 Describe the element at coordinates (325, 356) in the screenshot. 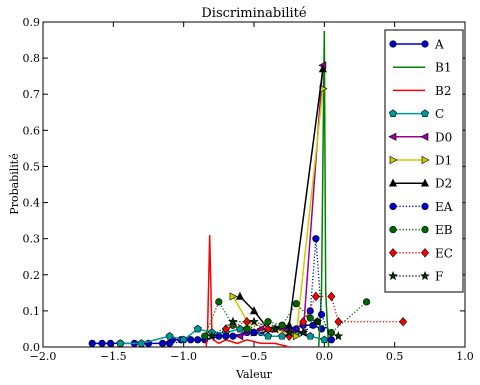

I see `x-tick-label: 0.0` at that location.